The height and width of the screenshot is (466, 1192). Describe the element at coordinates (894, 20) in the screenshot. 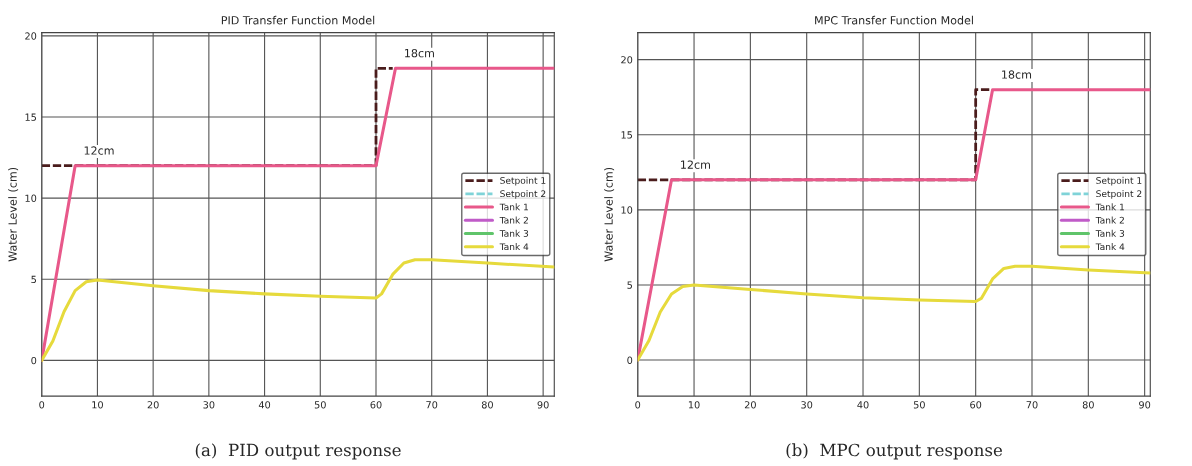

I see `chart-title: MPC Transfer Function Model` at that location.